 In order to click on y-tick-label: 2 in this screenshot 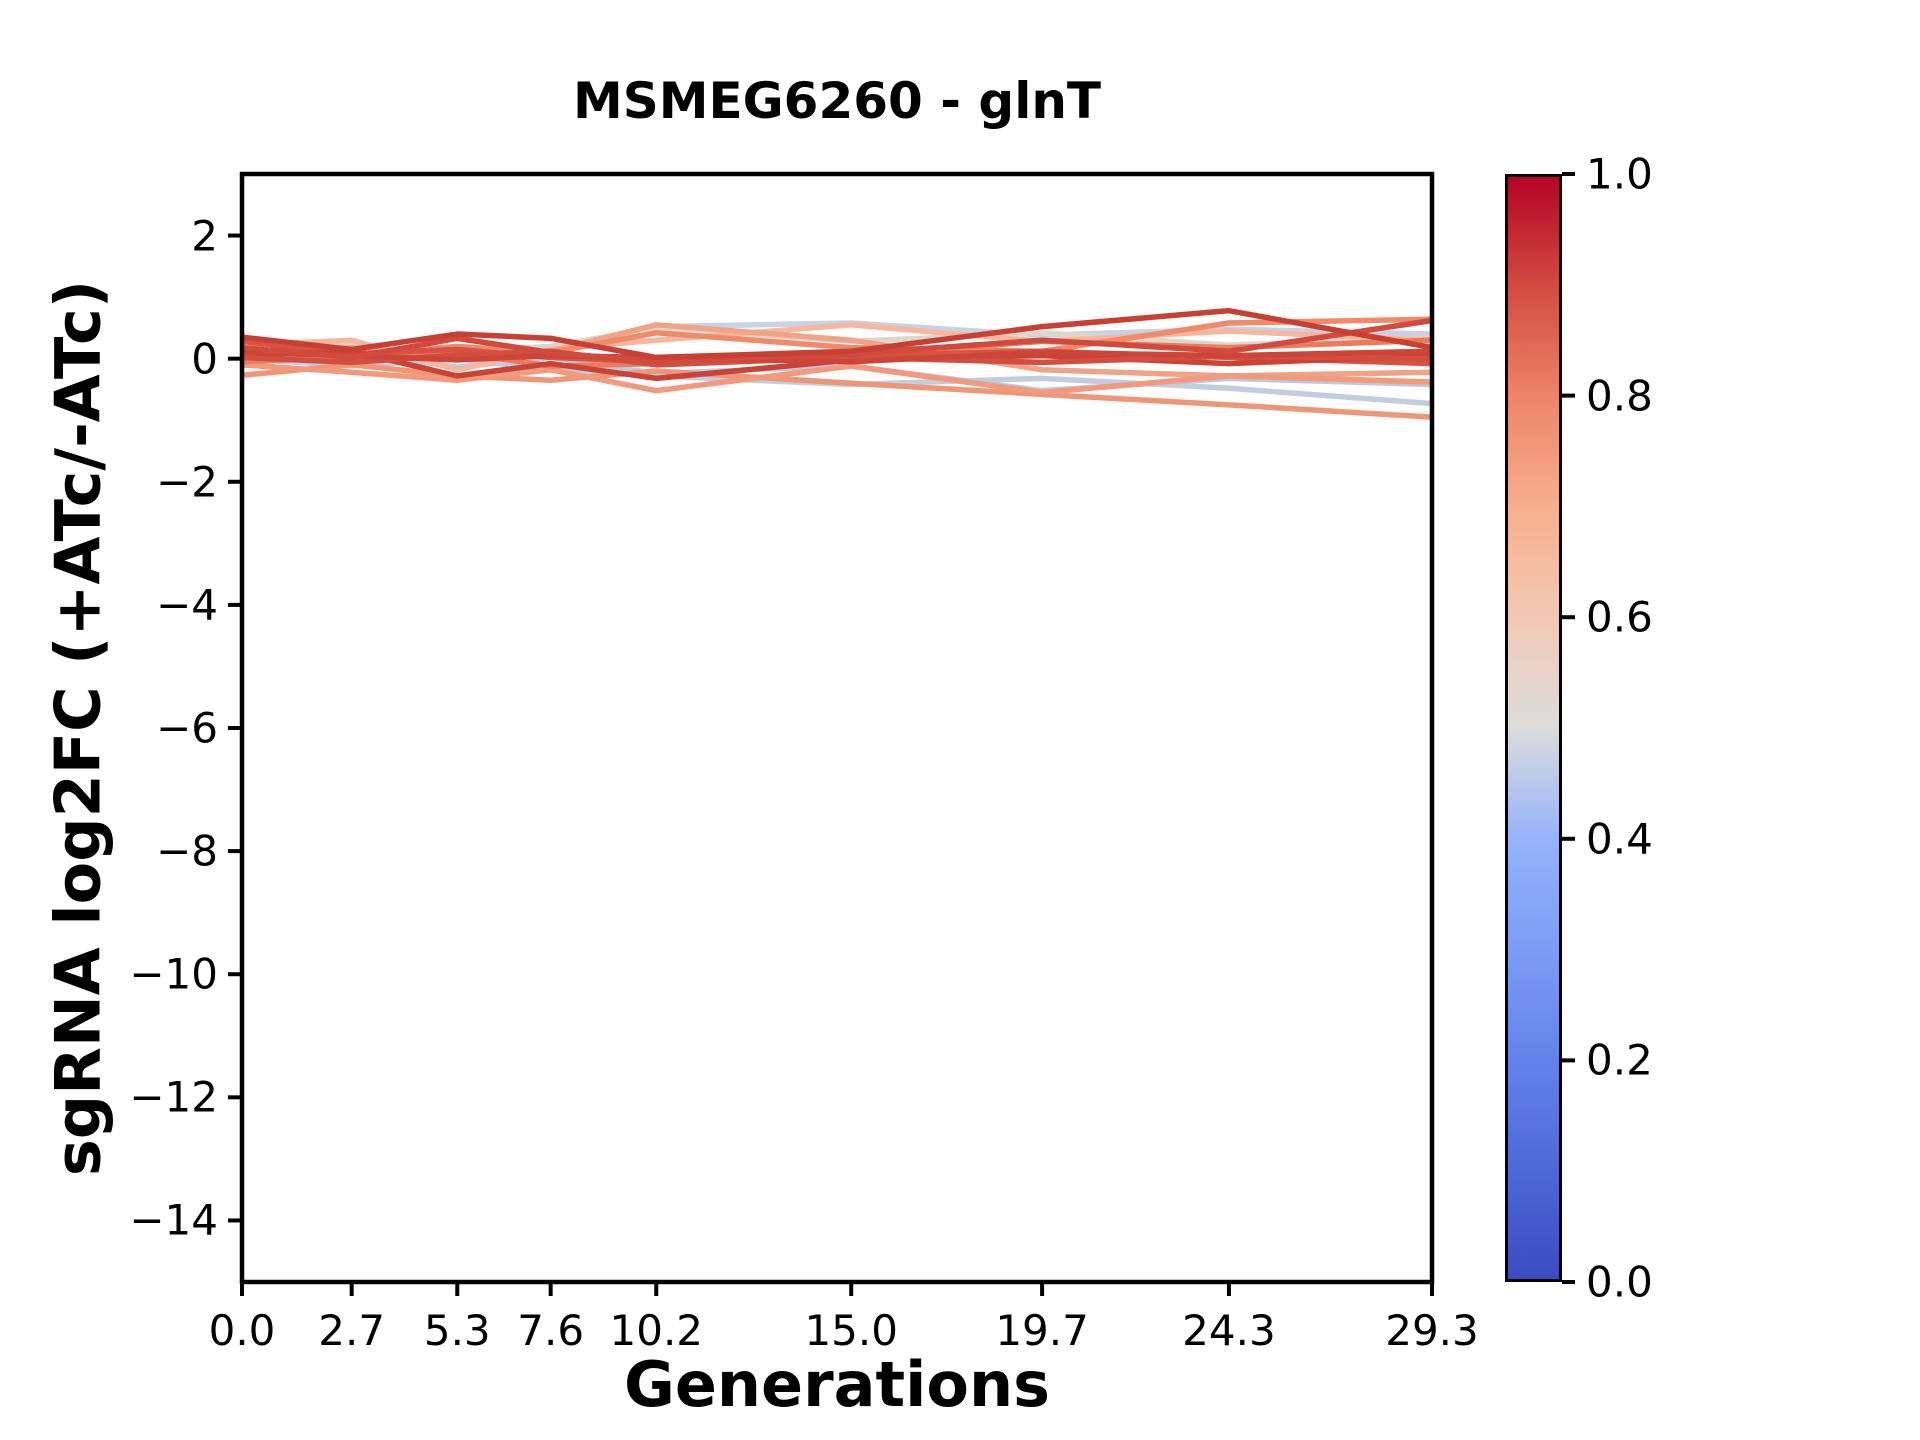, I will do `click(204, 236)`.